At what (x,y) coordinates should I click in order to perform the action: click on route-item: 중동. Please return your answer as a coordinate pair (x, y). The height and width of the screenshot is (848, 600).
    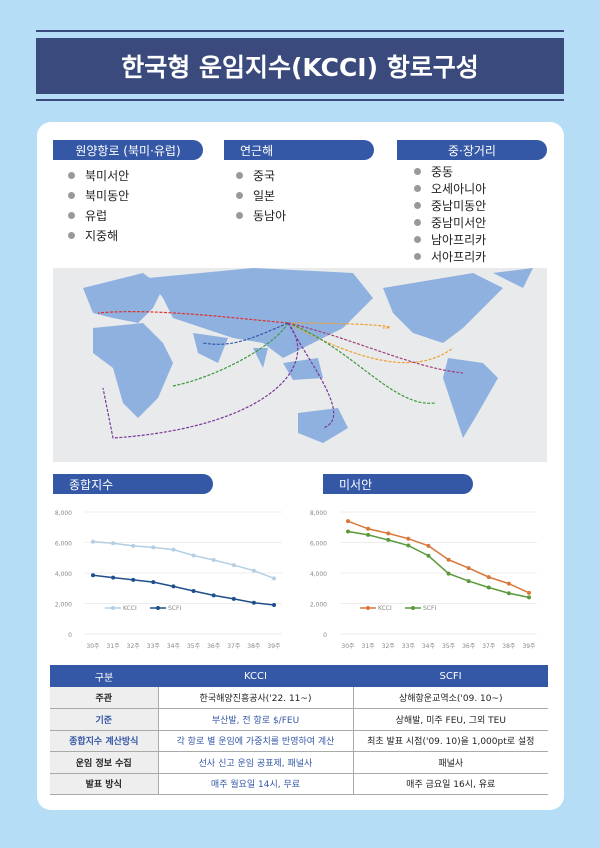
    Looking at the image, I should click on (450, 171).